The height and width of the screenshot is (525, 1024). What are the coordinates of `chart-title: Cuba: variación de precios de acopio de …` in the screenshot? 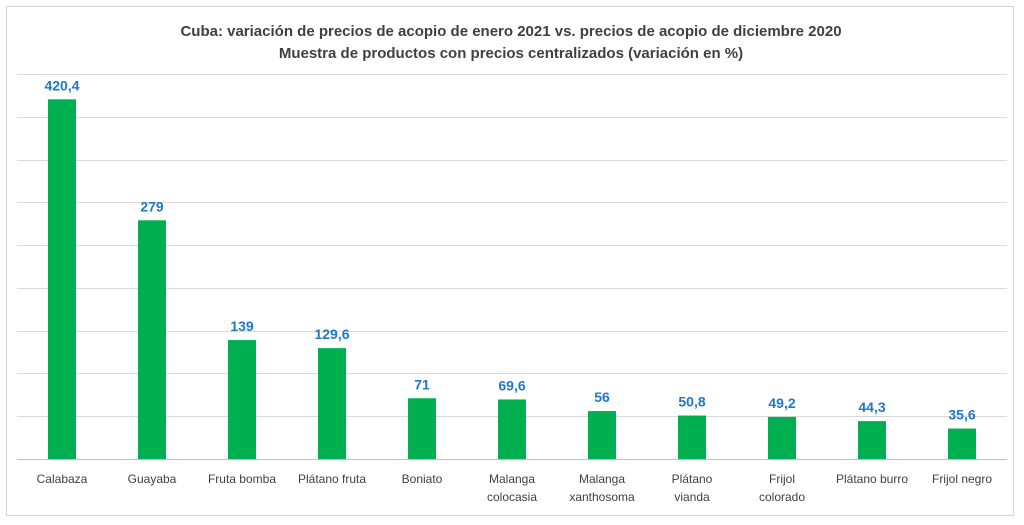 It's located at (511, 31).